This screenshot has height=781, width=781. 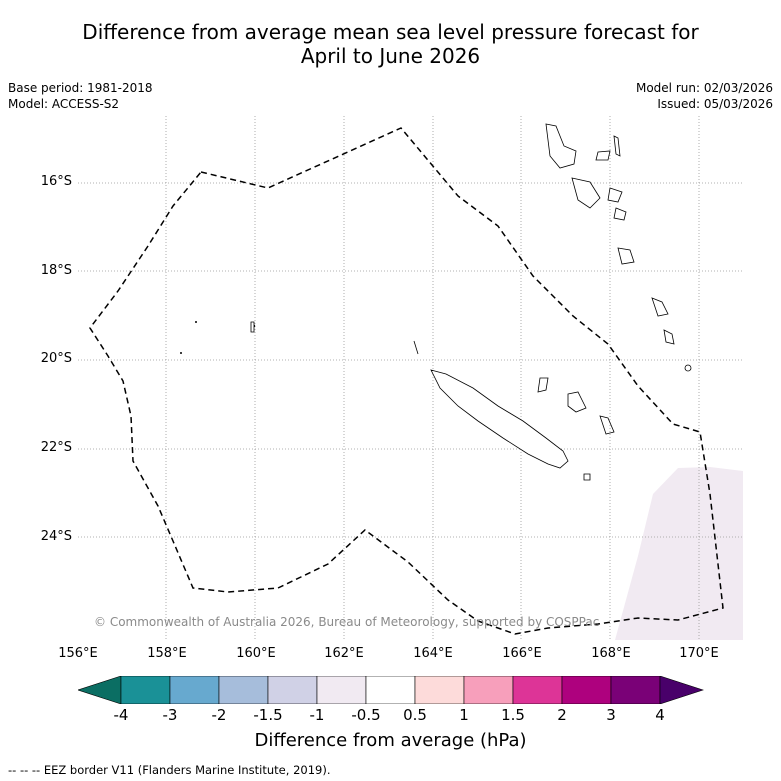 I want to click on lon-label: 162°E, so click(x=344, y=653).